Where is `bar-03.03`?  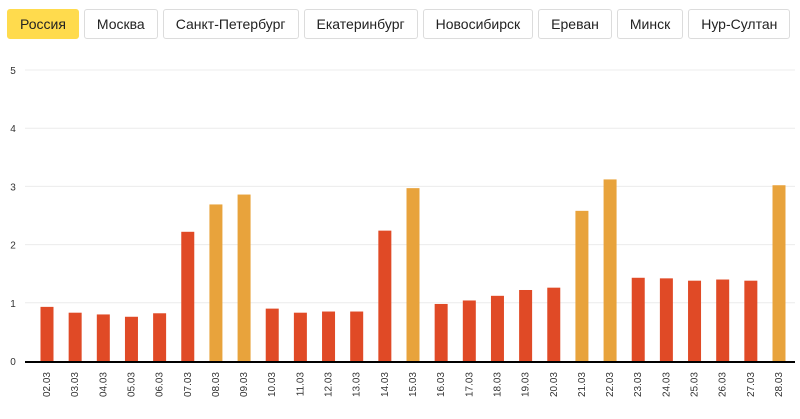 bar-03.03 is located at coordinates (75, 336).